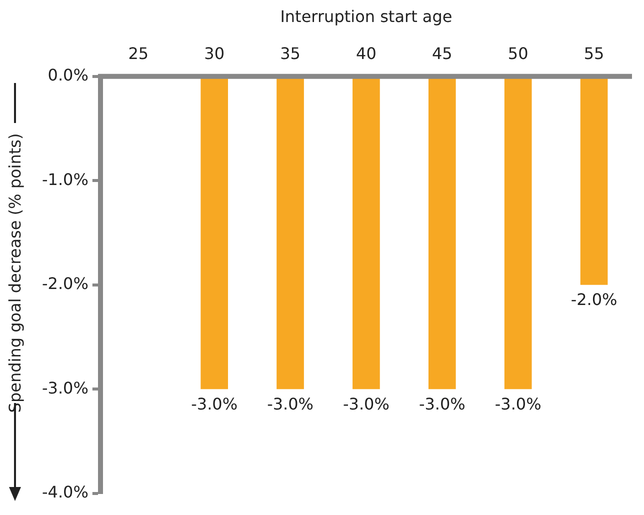 The width and height of the screenshot is (644, 515). I want to click on x-tick-label: 40, so click(366, 53).